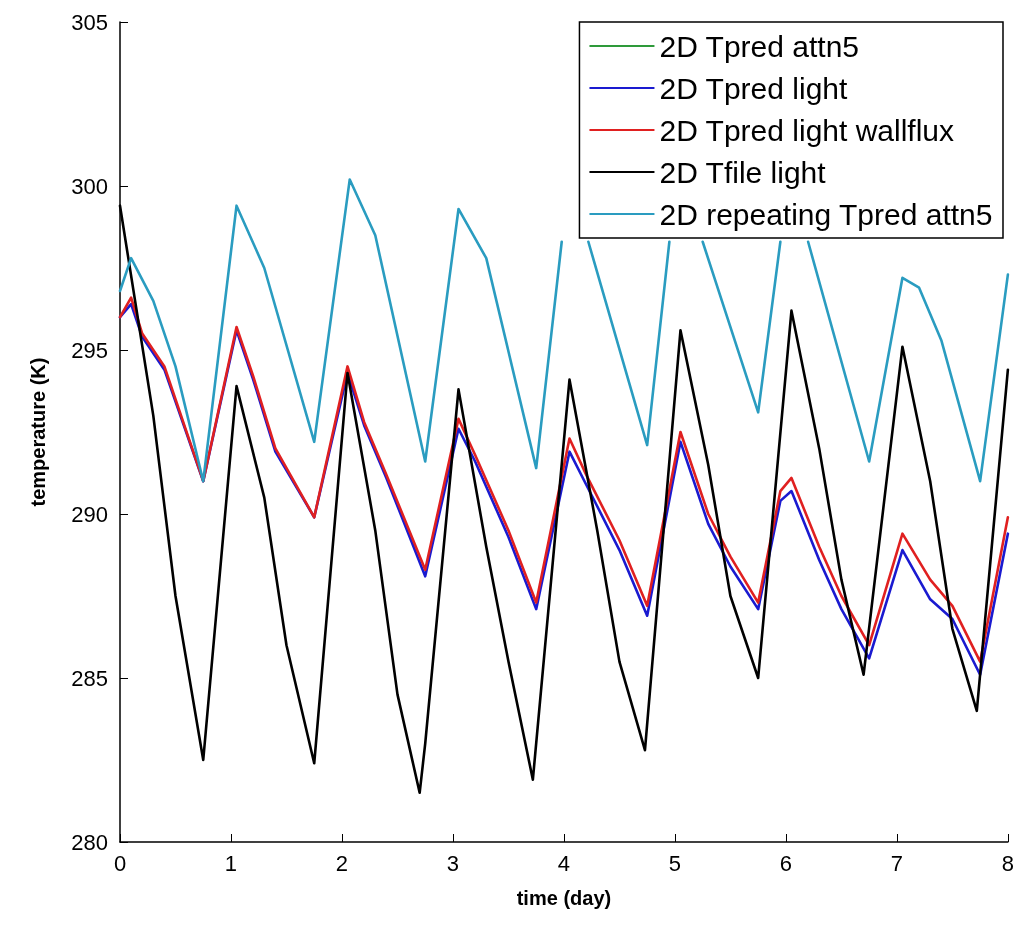  I want to click on y-tick-label: 280, so click(89, 842).